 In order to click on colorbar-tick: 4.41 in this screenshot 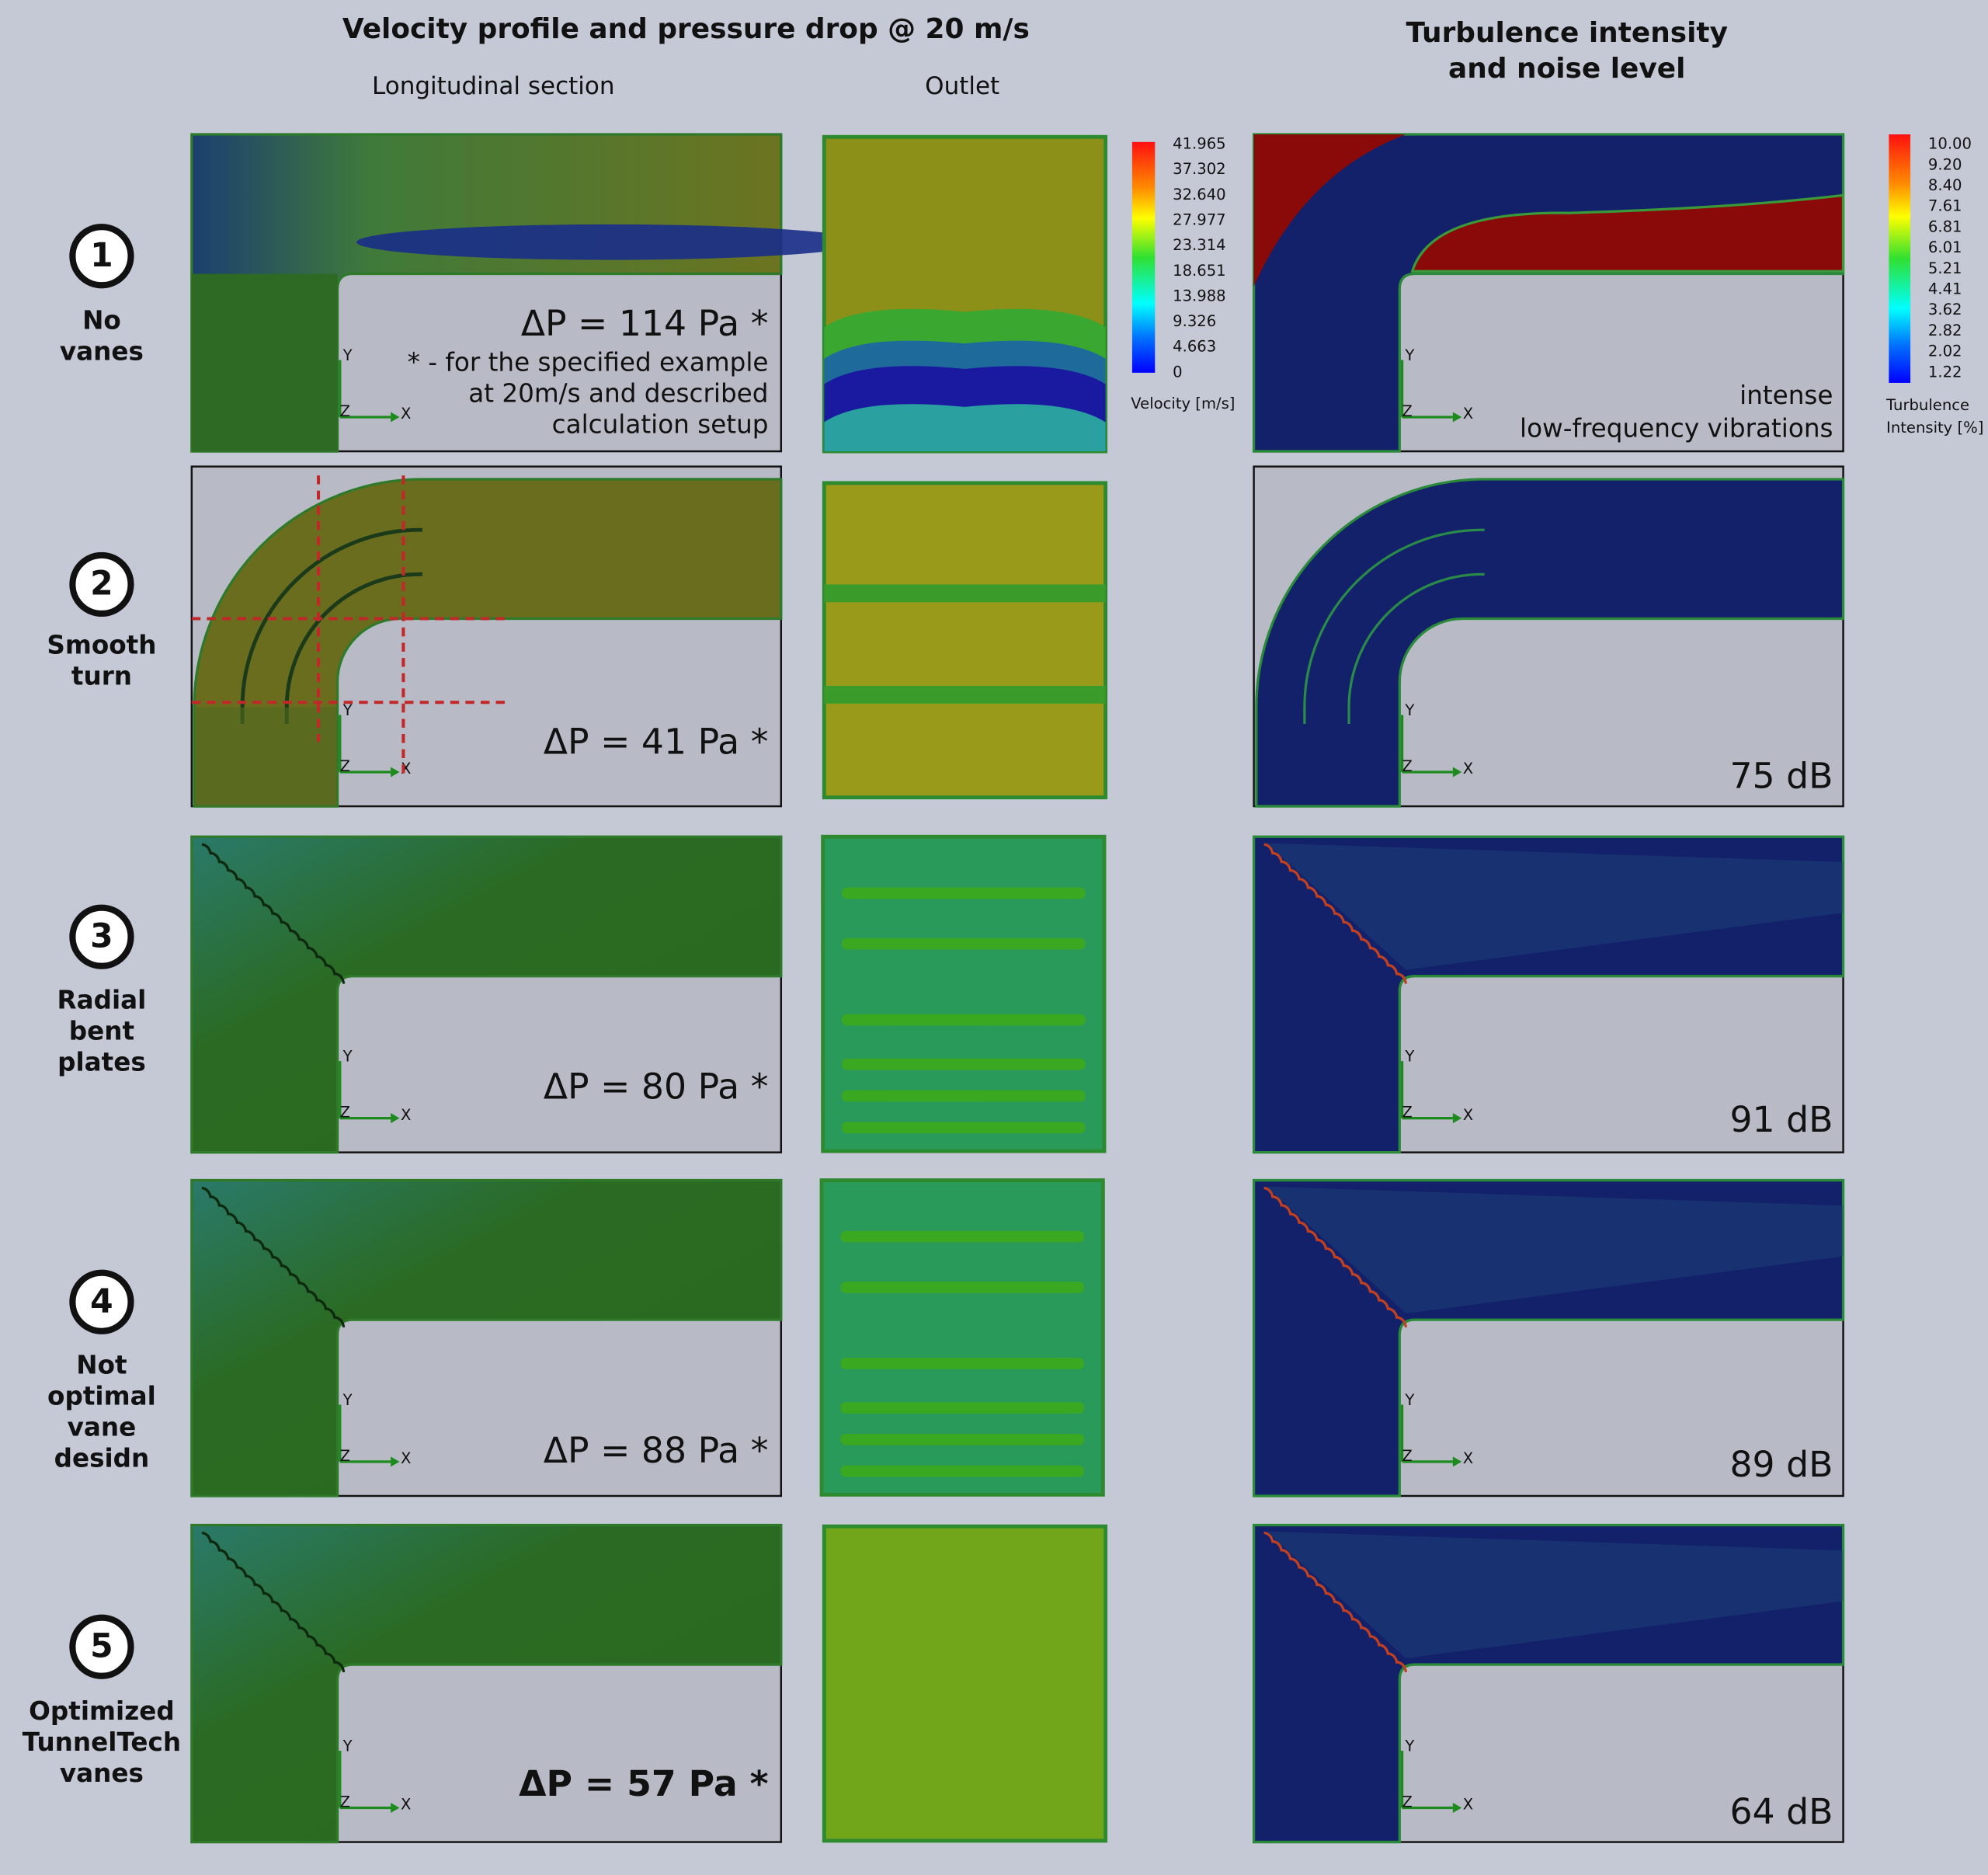, I will do `click(1945, 288)`.